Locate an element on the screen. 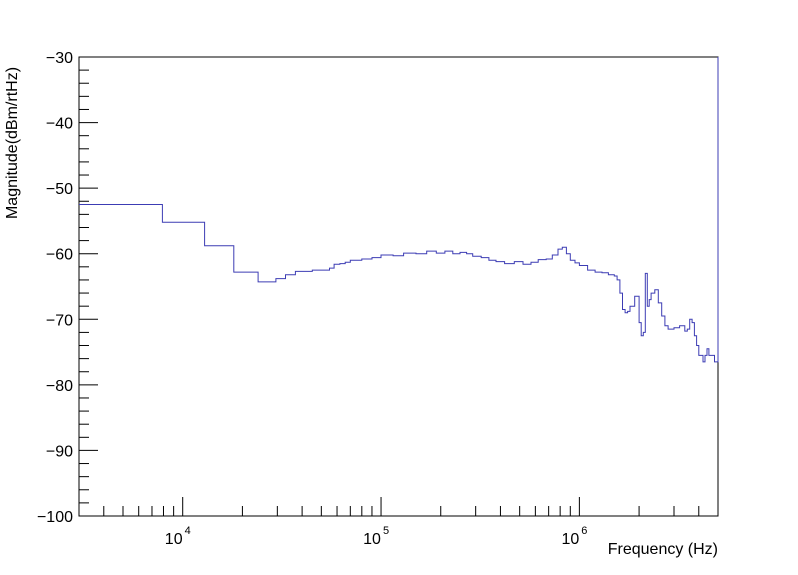  x-axis-tick-labels: 10 4 10 5 10 6 is located at coordinates (376, 536).